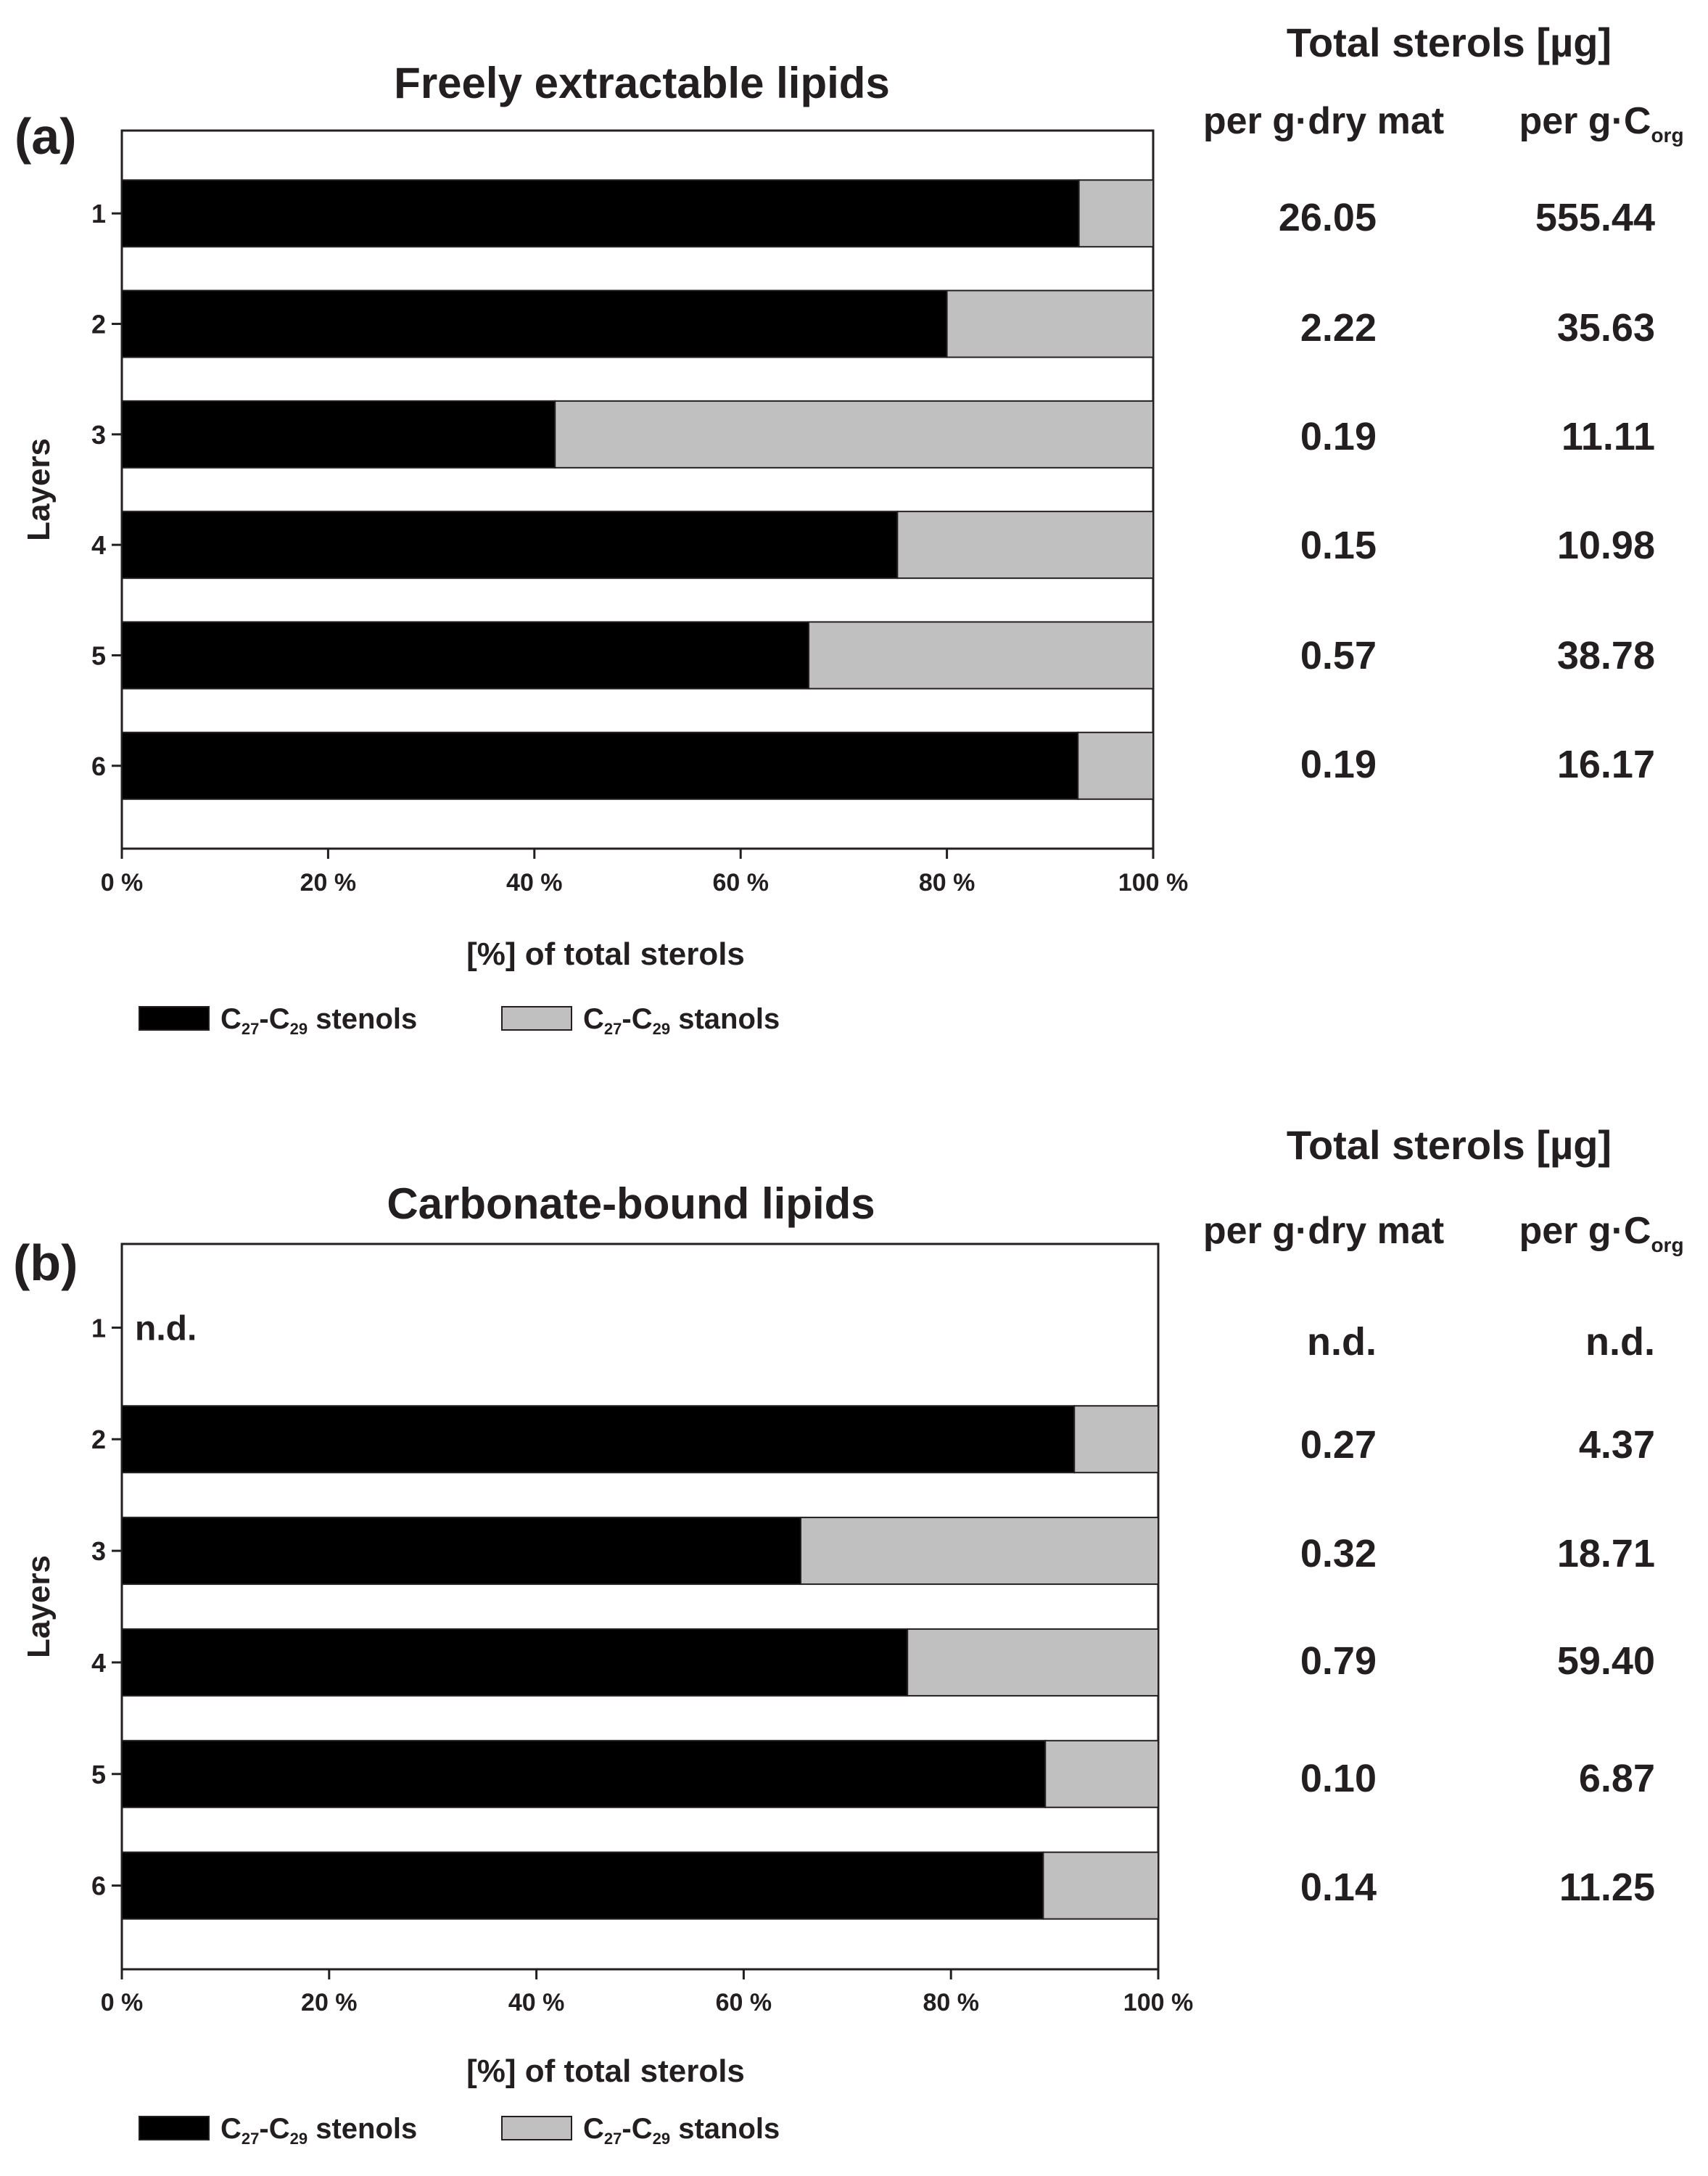 This screenshot has height=2176, width=1708. Describe the element at coordinates (1606, 764) in the screenshot. I see `side-table-corg-value: 16.17` at that location.